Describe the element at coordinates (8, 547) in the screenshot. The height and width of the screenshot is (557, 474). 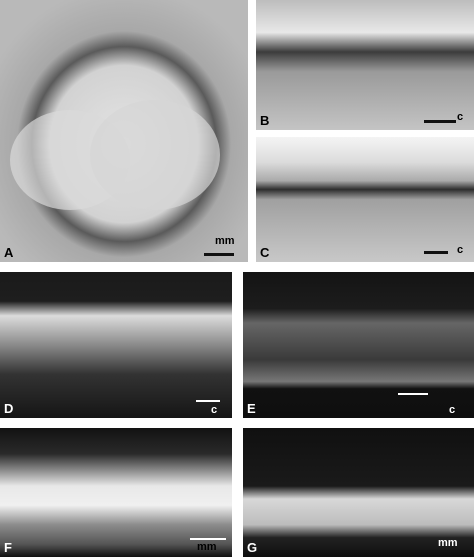
I see `panel-letter: F` at that location.